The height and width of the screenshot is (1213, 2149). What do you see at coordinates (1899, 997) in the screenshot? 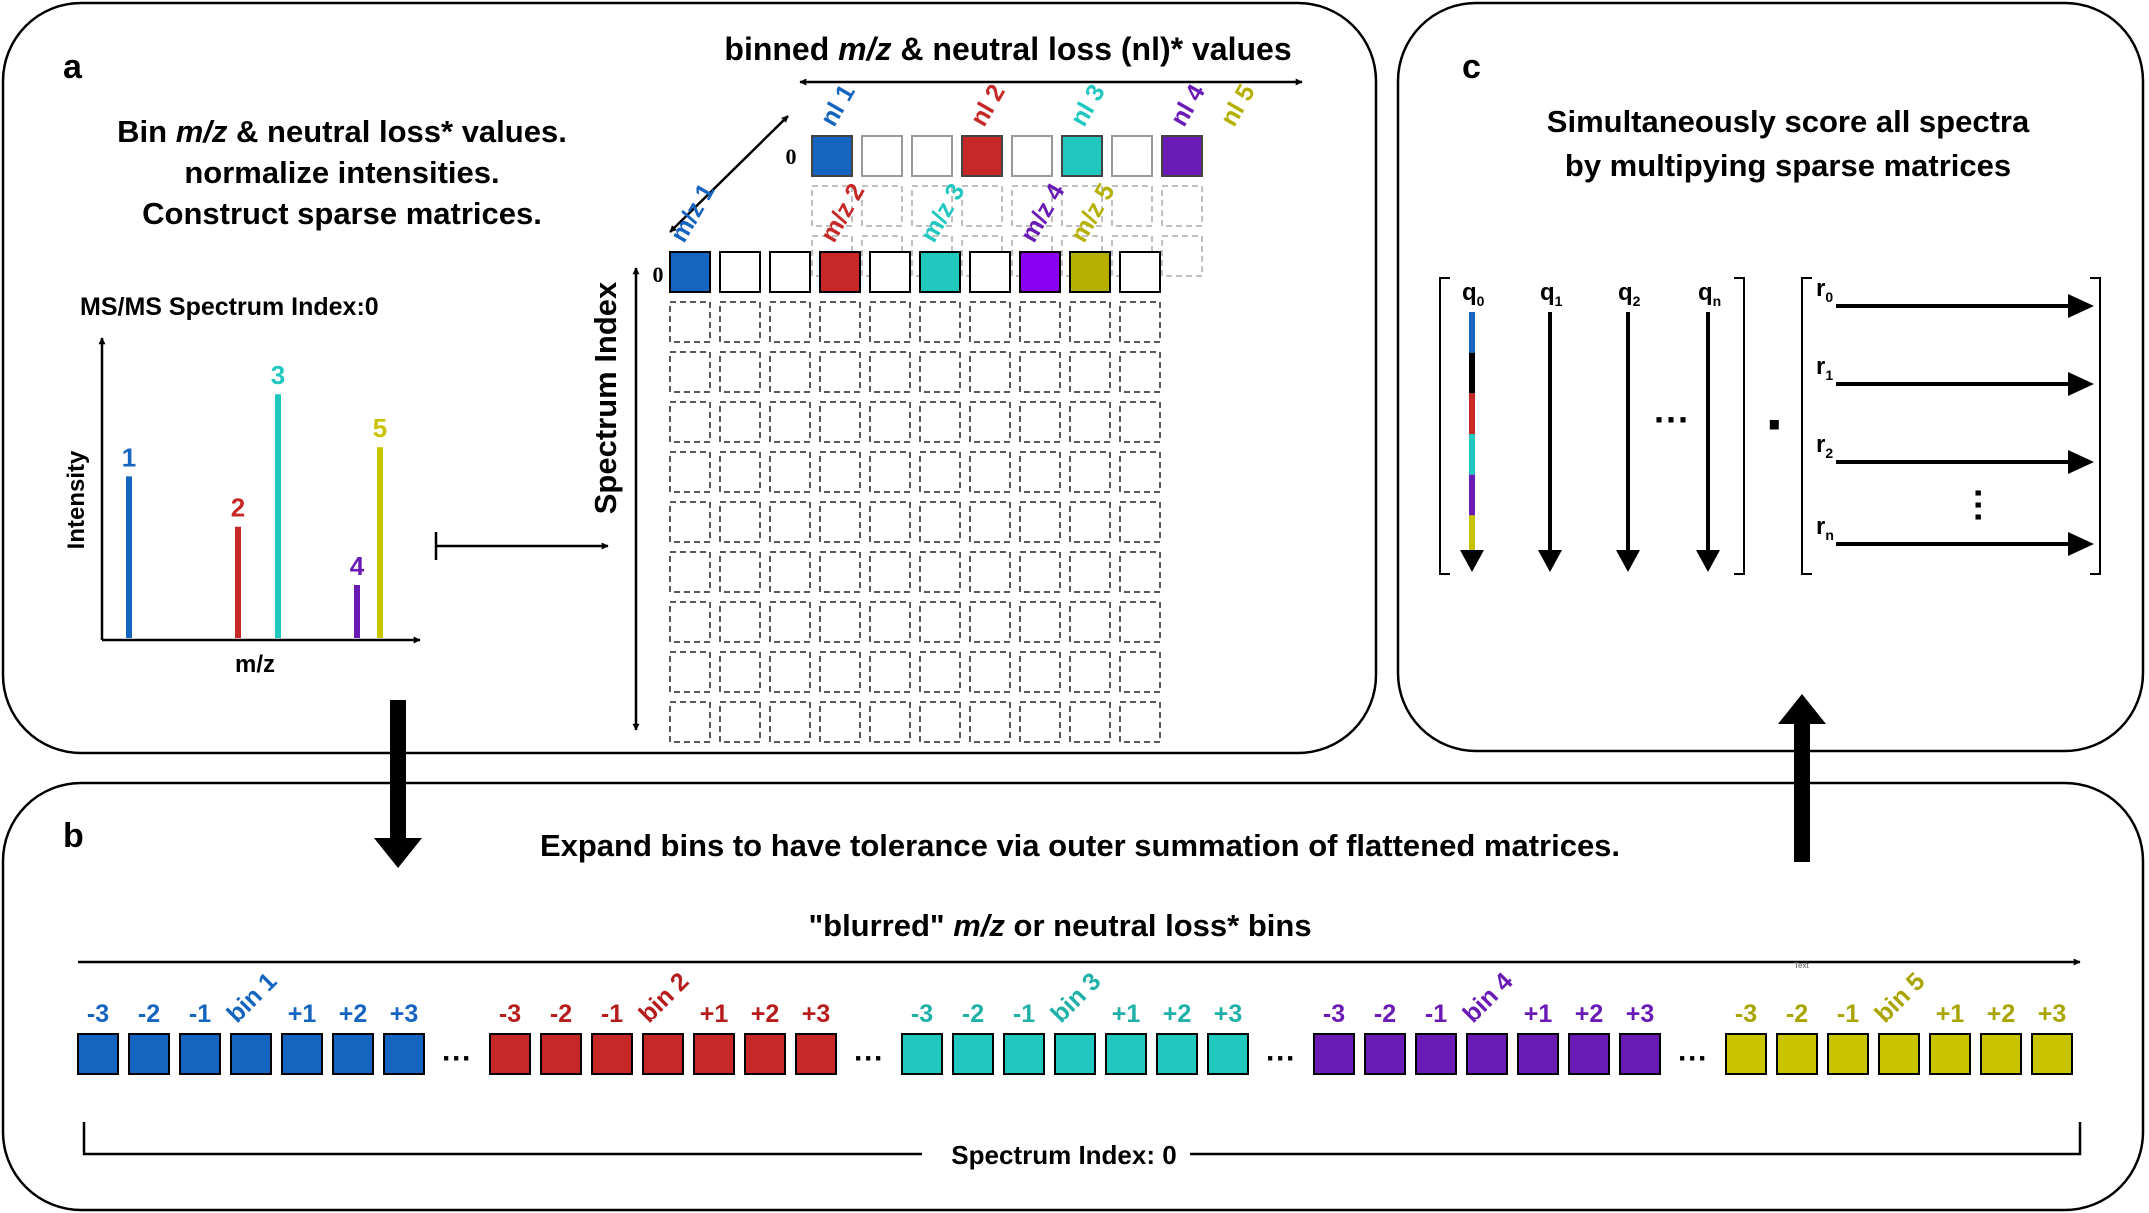
I see `bin-5-label: bin 5` at bounding box center [1899, 997].